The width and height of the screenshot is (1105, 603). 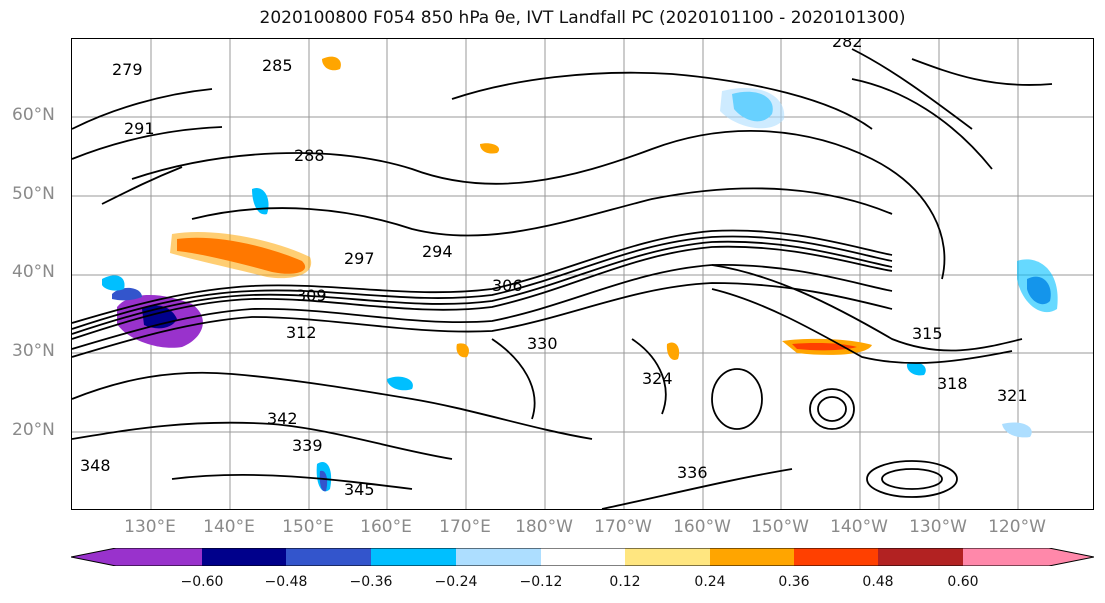 I want to click on contour-label-339: 339, so click(x=307, y=445).